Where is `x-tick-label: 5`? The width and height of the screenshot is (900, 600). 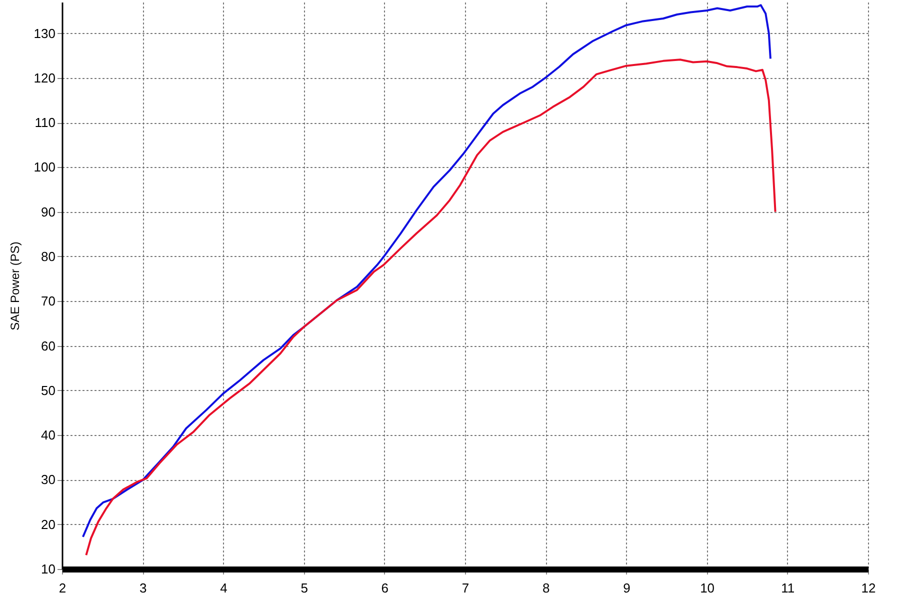 x-tick-label: 5 is located at coordinates (304, 588).